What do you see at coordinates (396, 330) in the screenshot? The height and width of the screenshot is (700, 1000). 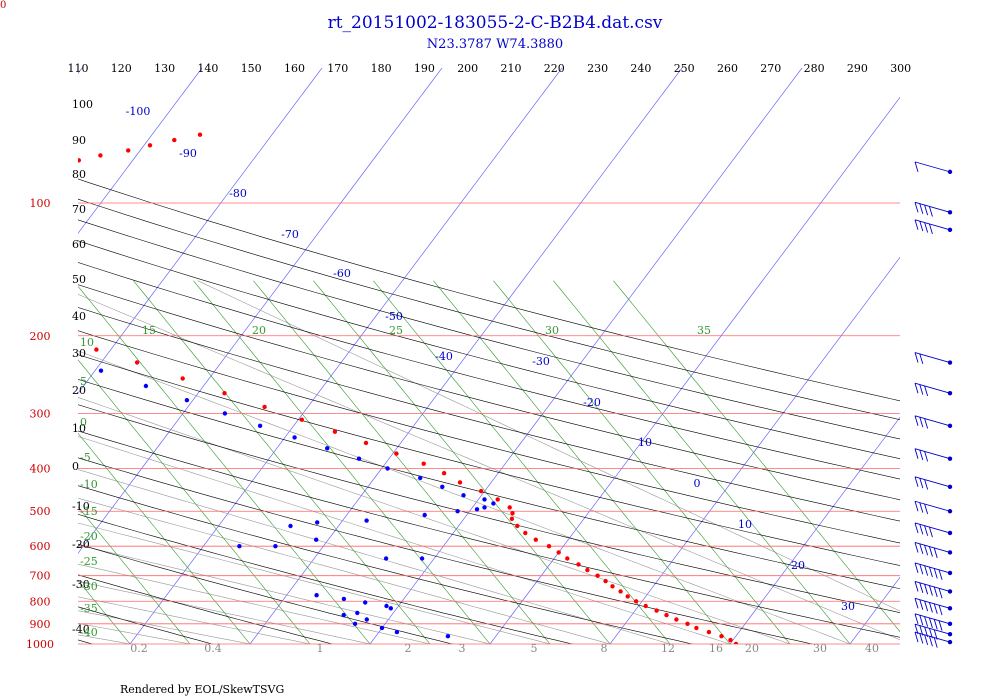 I see `moist-adiabat-label: 25` at bounding box center [396, 330].